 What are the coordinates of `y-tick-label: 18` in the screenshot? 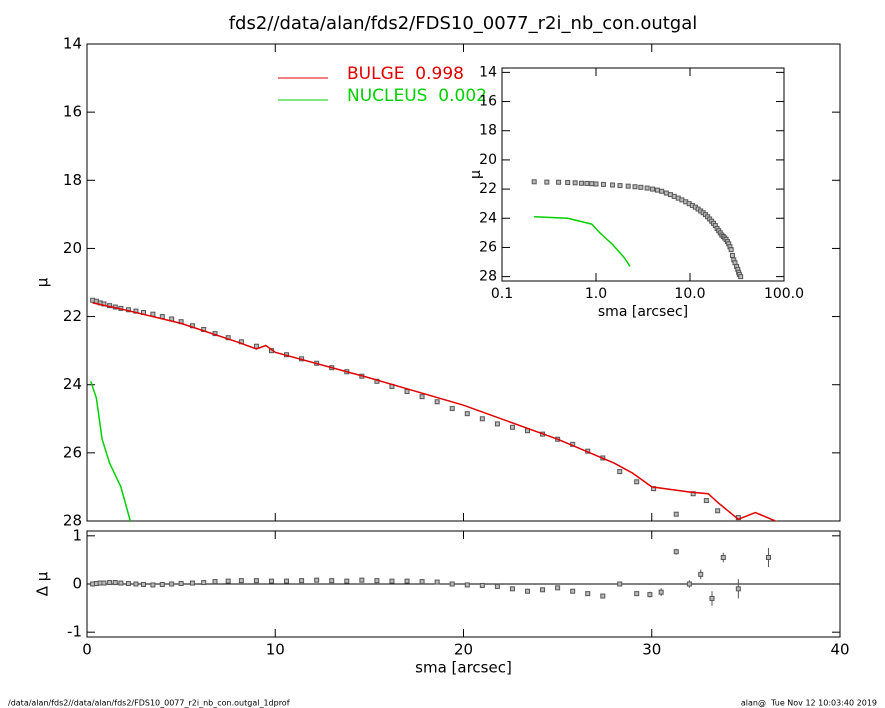 It's located at (488, 131).